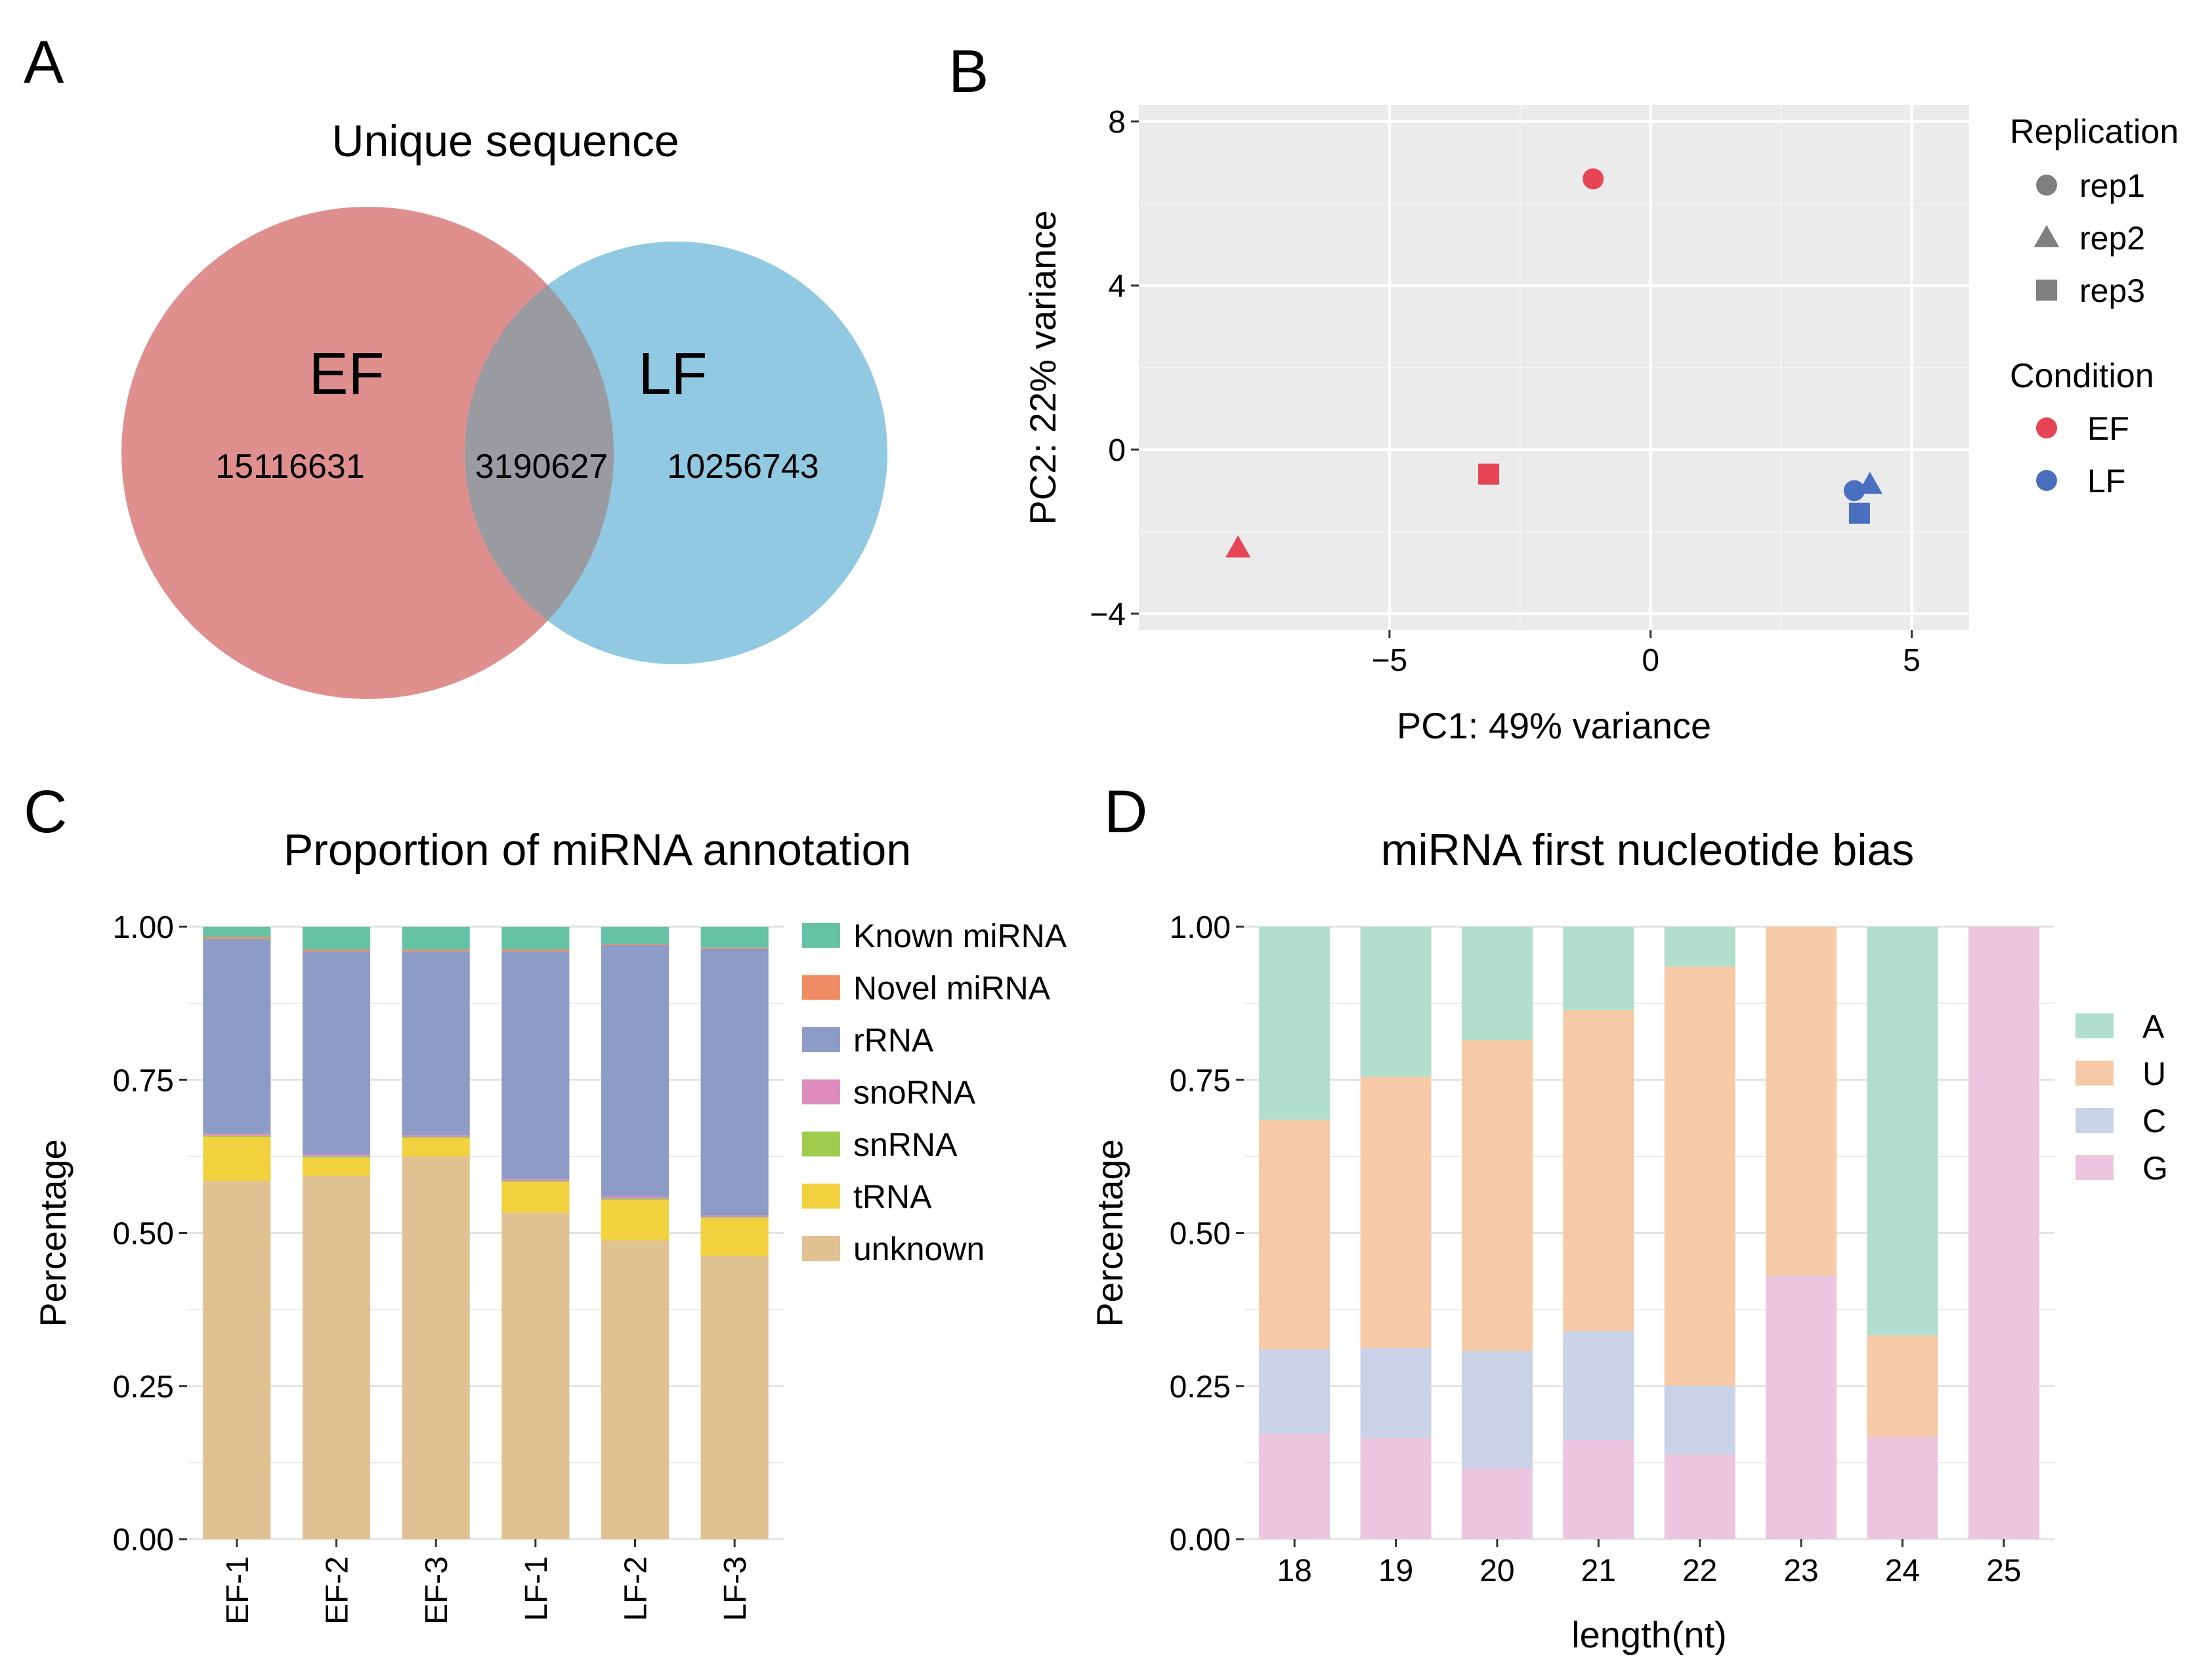 Image resolution: width=2212 pixels, height=1675 pixels. I want to click on legend-label-rrna: rRNA, so click(893, 1040).